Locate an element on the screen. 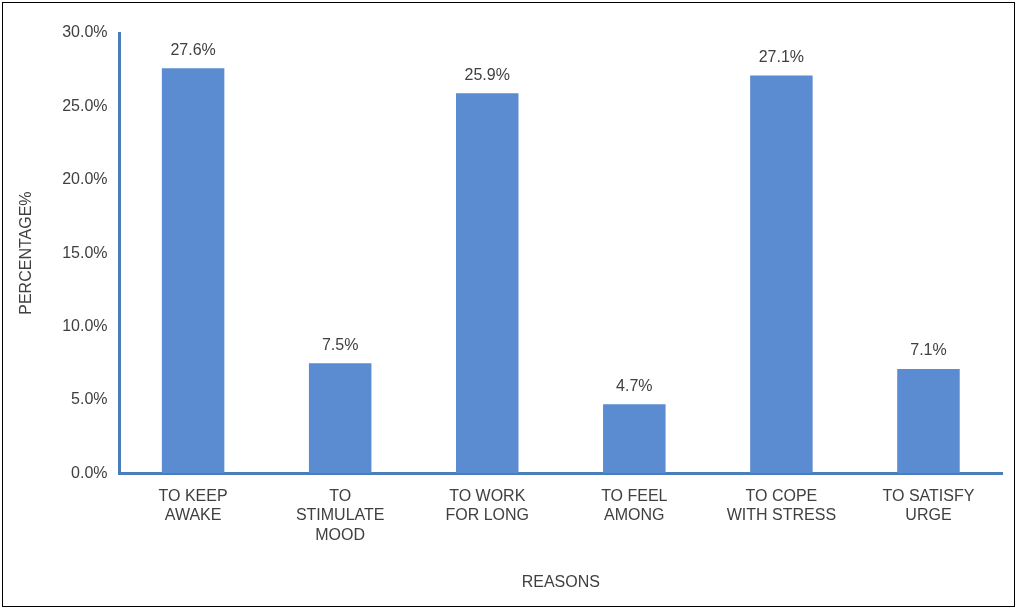 Image resolution: width=1019 pixels, height=611 pixels. y-axis-title: PERCENTAGE% is located at coordinates (26, 253).